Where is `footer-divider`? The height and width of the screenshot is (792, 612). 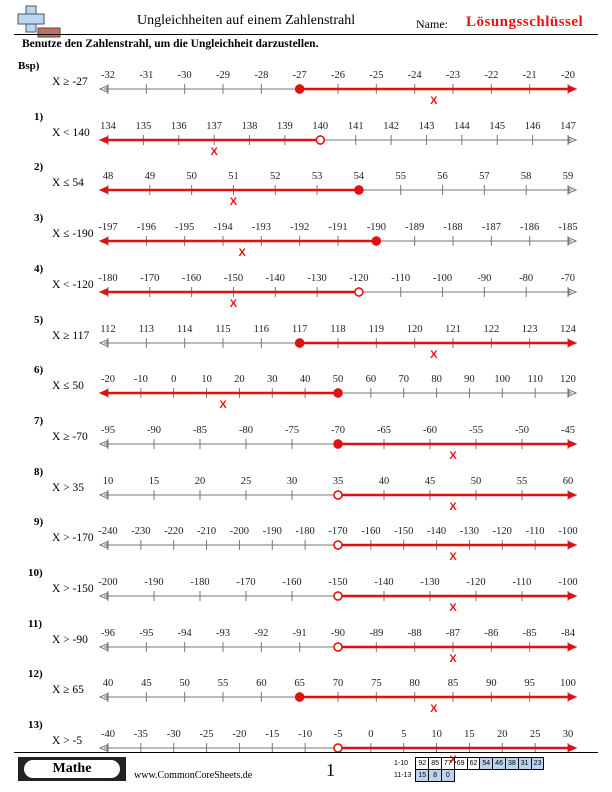 footer-divider is located at coordinates (306, 752).